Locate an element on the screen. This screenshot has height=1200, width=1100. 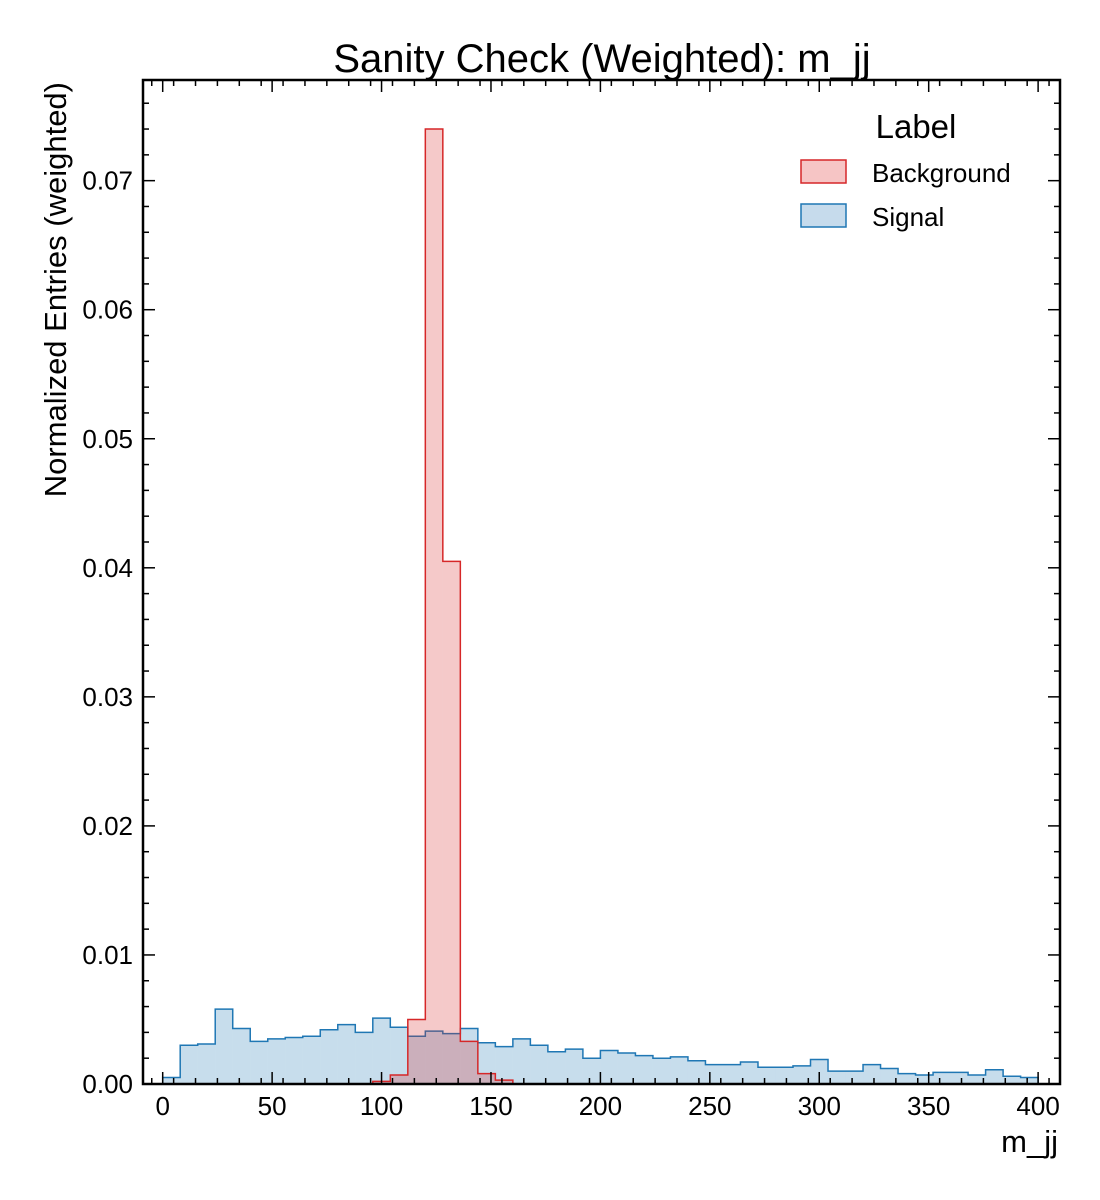
y-tick-label: 0.06 is located at coordinates (107, 310).